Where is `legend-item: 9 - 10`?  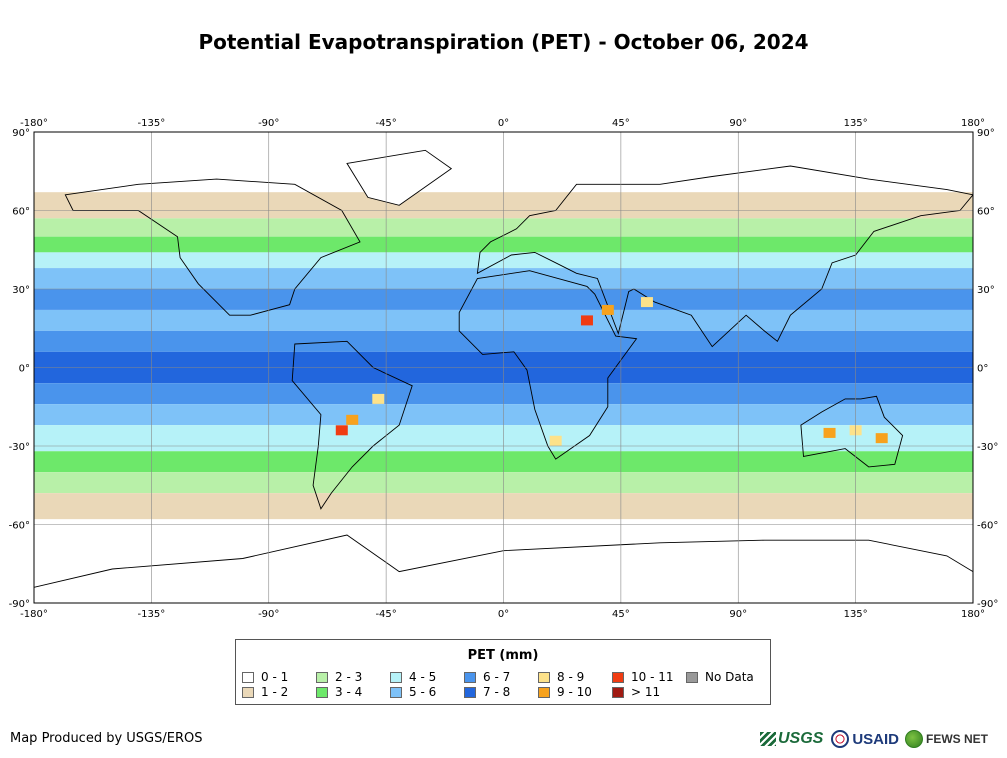 legend-item: 9 - 10 is located at coordinates (565, 692).